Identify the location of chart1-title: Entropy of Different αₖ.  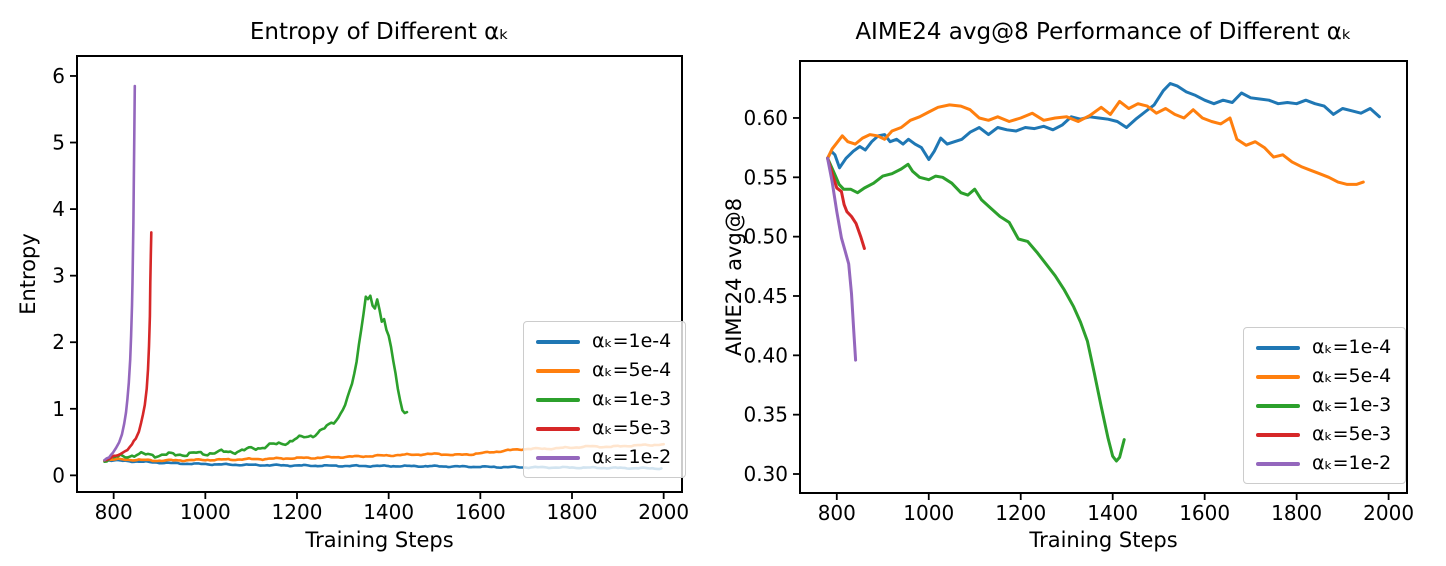
(379, 32).